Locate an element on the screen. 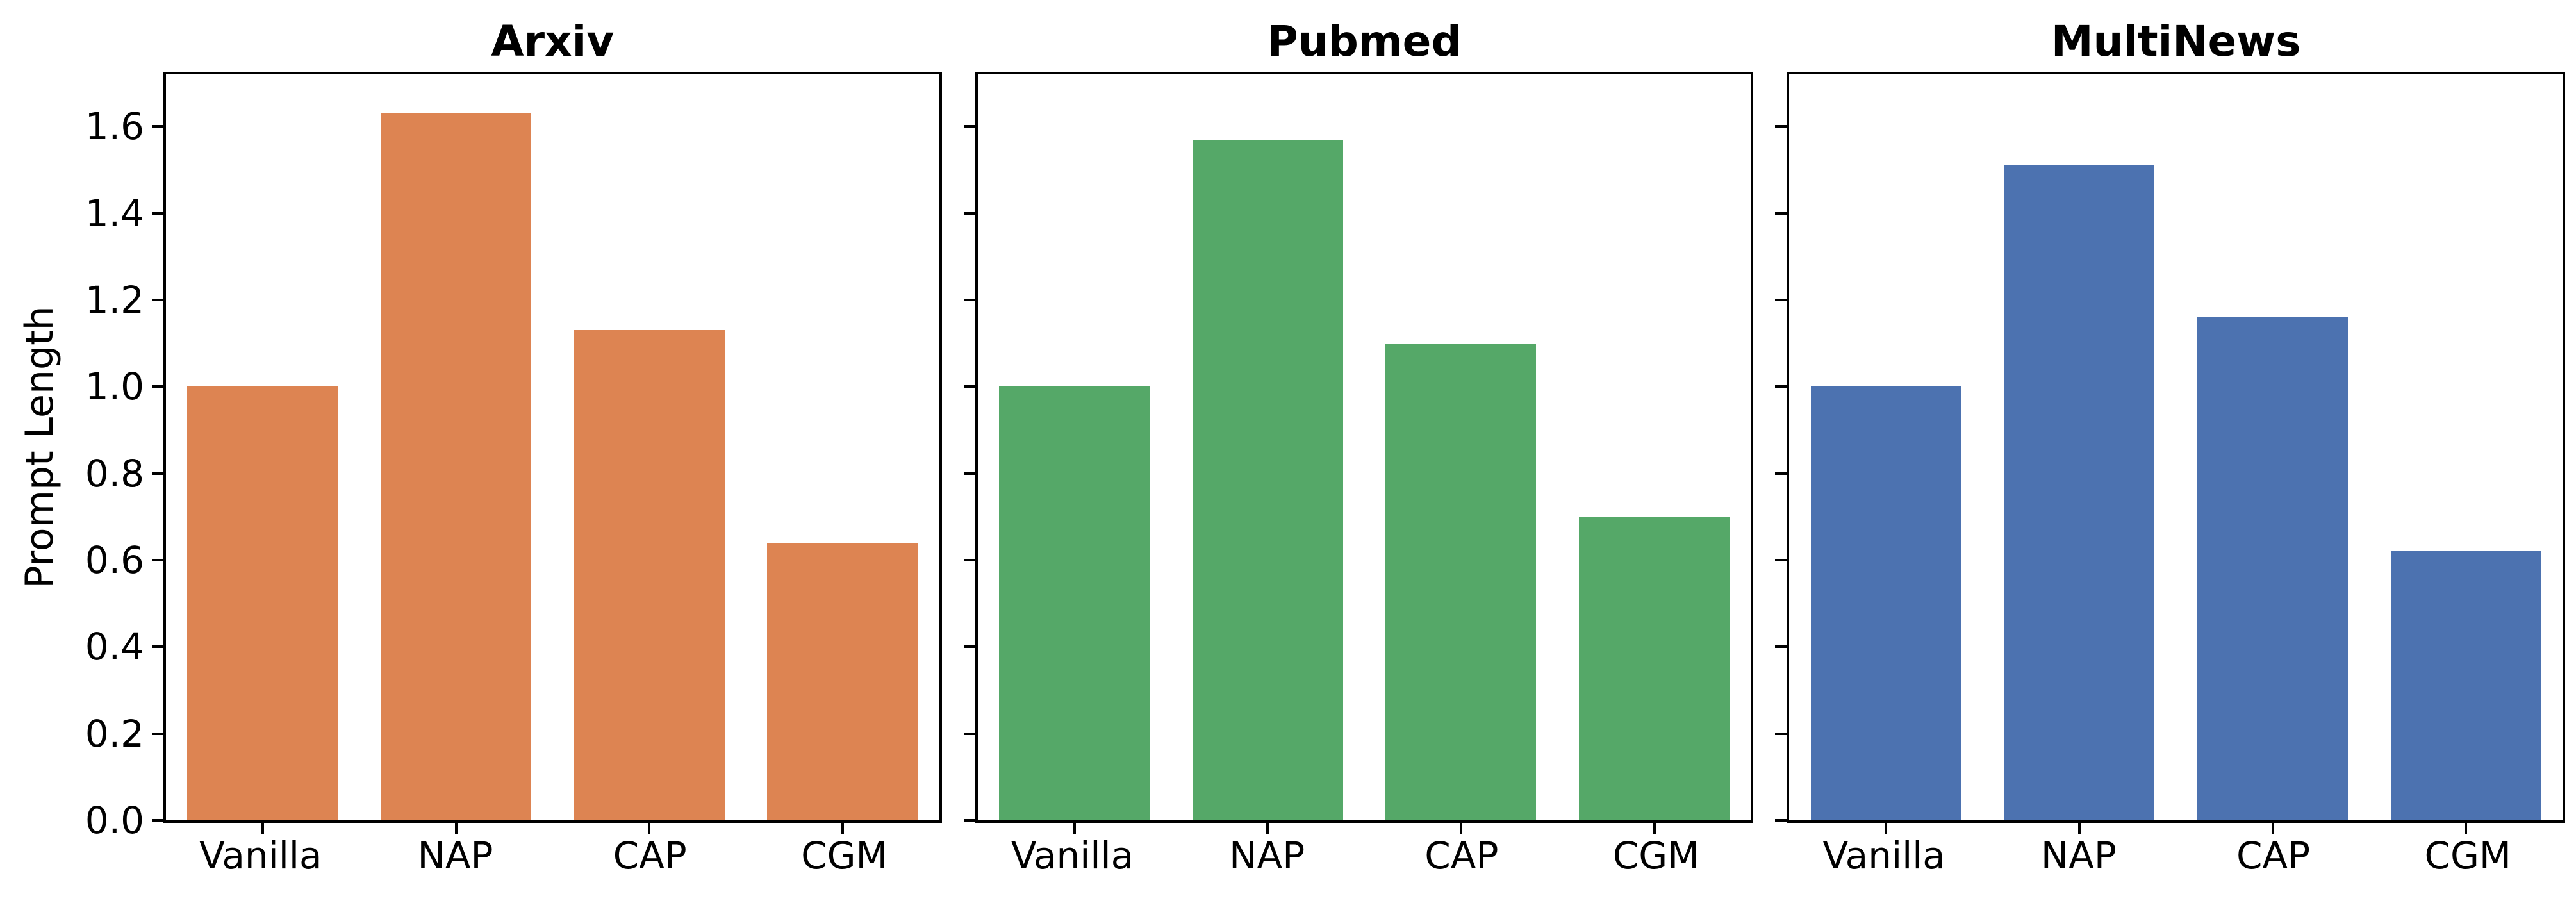  y-tick-label: 0.2 is located at coordinates (114, 733).